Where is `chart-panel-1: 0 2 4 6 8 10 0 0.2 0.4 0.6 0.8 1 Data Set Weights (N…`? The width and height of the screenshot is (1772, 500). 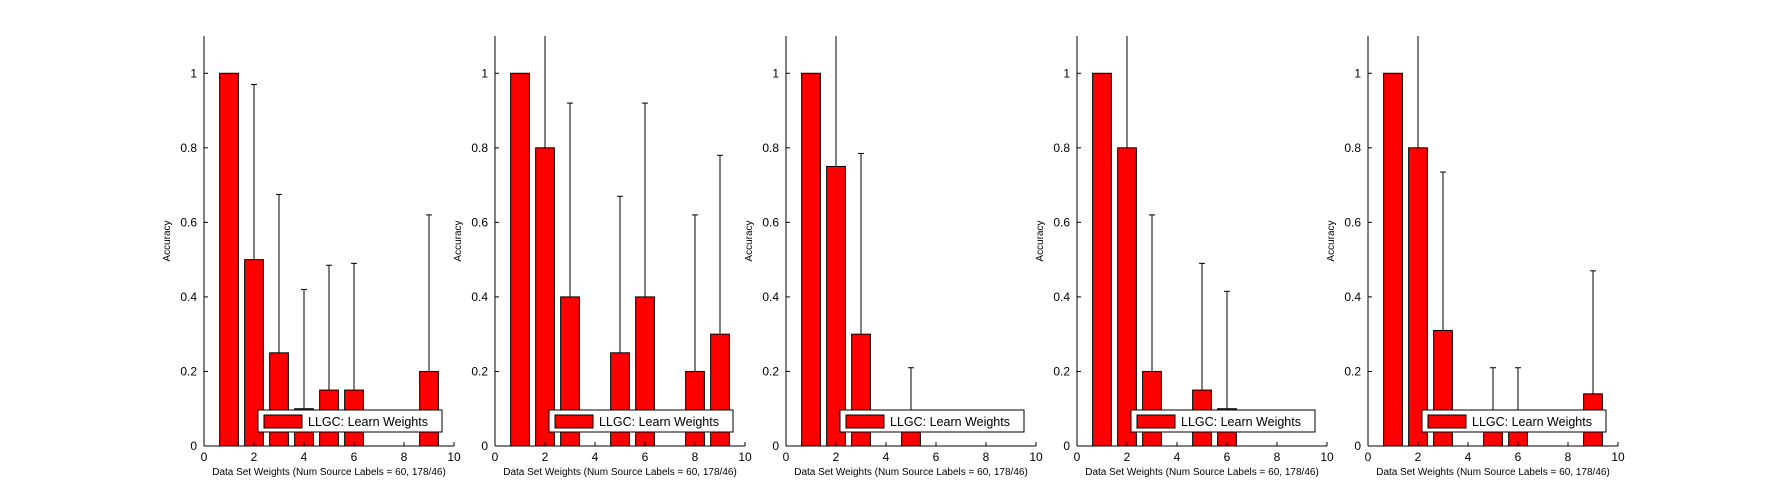 chart-panel-1: 0 2 4 6 8 10 0 0.2 0.4 0.6 0.8 1 Data Set Weights (N… is located at coordinates (311, 257).